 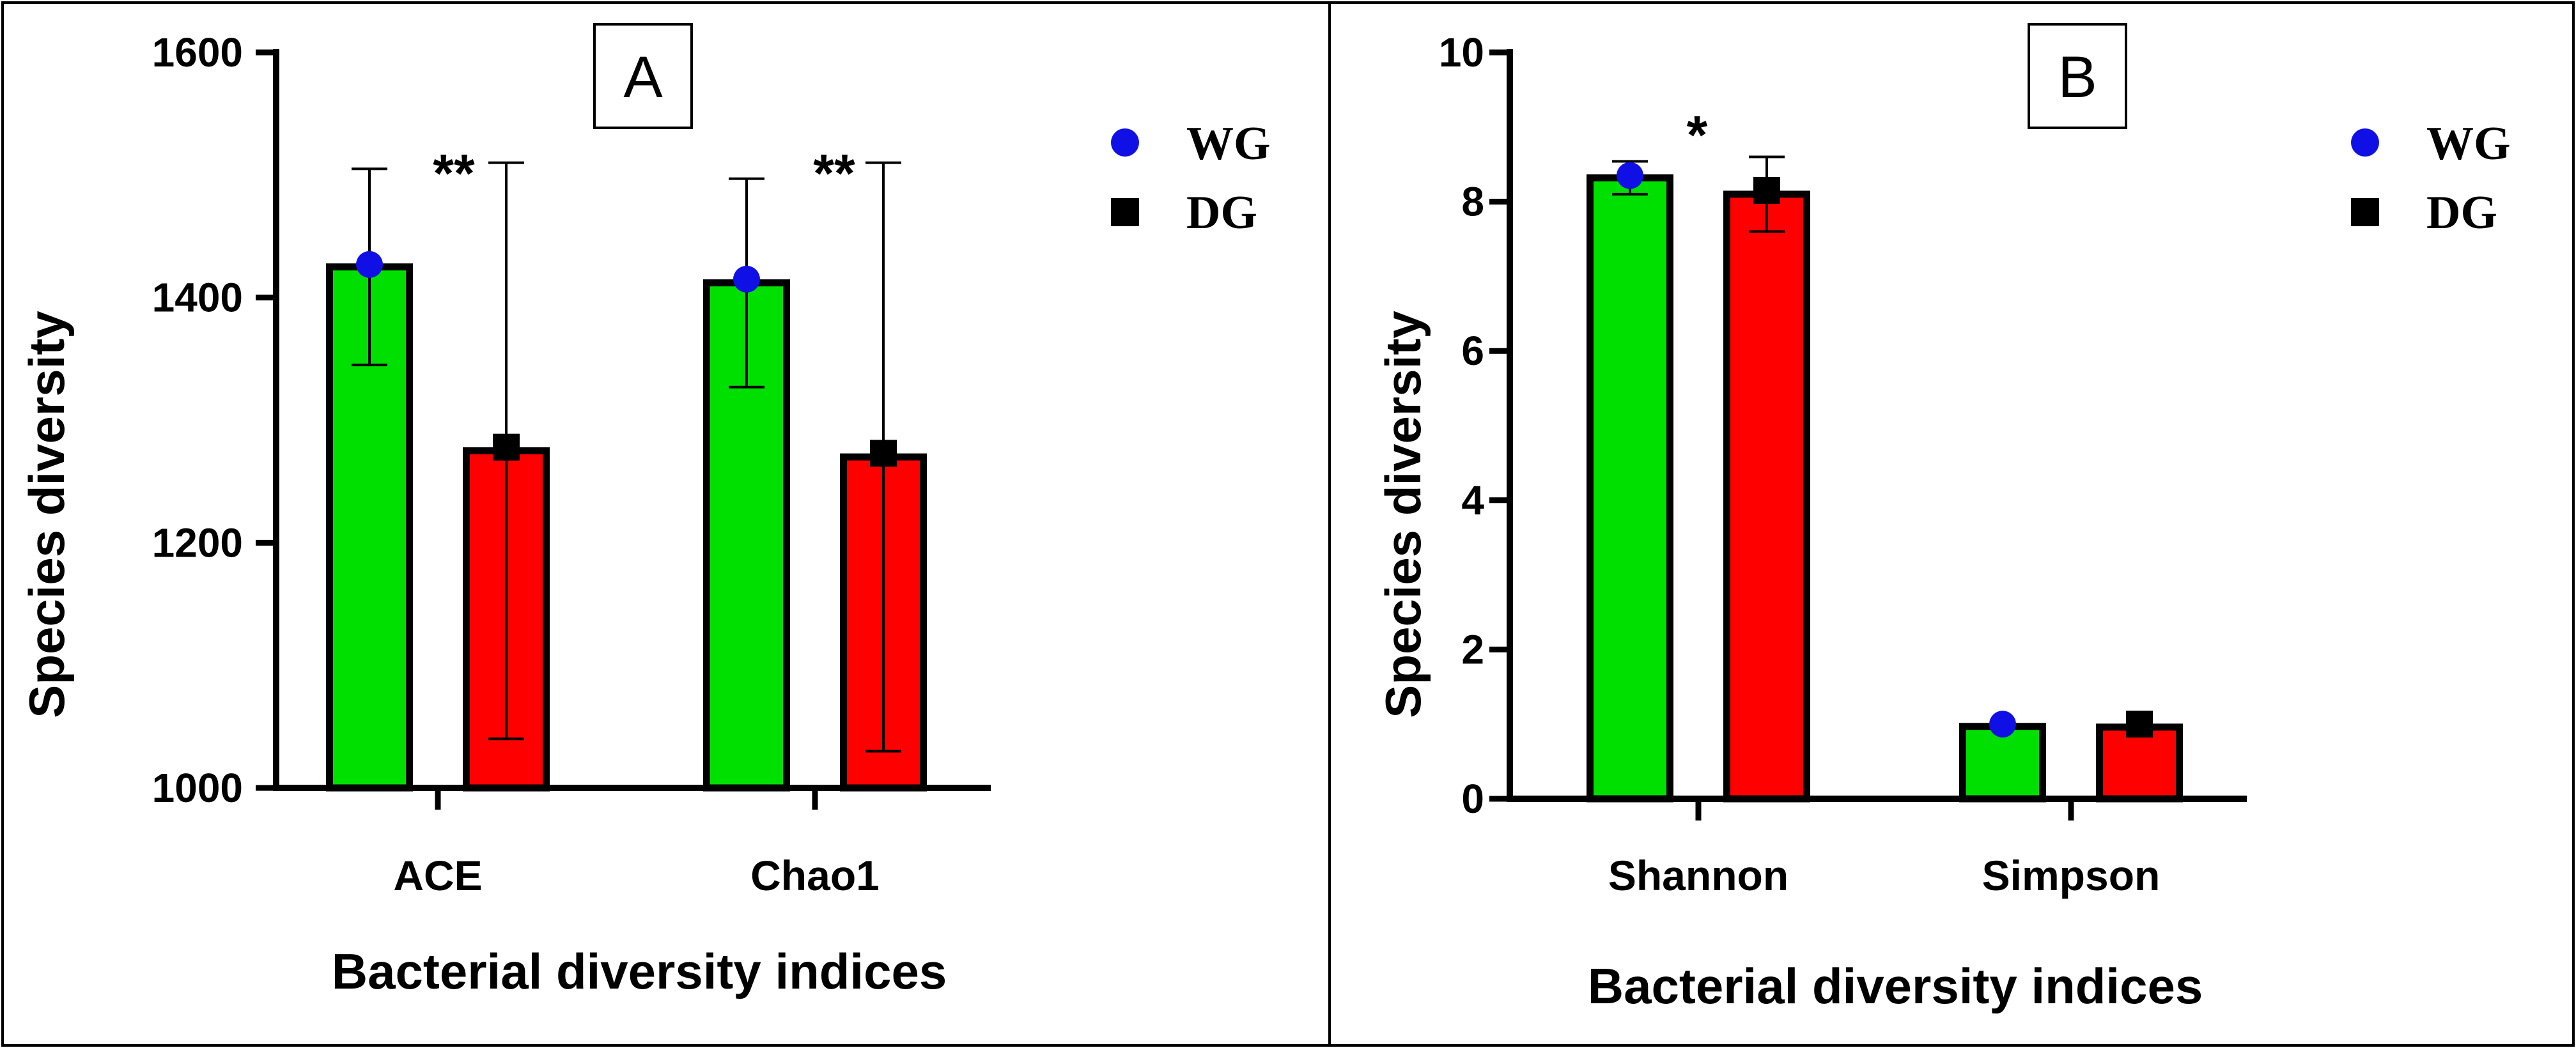 What do you see at coordinates (2139, 763) in the screenshot?
I see `panel-b-bar-simpson-dg` at bounding box center [2139, 763].